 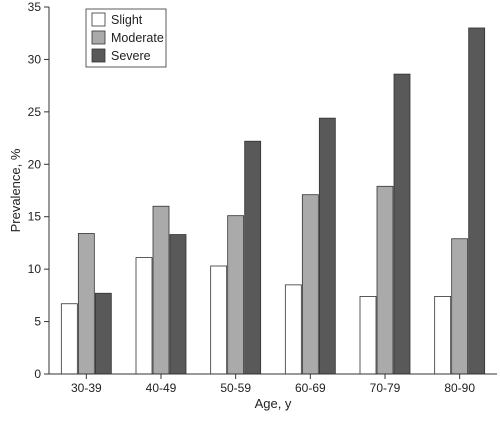 I want to click on legend-label-slight: Slight, so click(x=127, y=20).